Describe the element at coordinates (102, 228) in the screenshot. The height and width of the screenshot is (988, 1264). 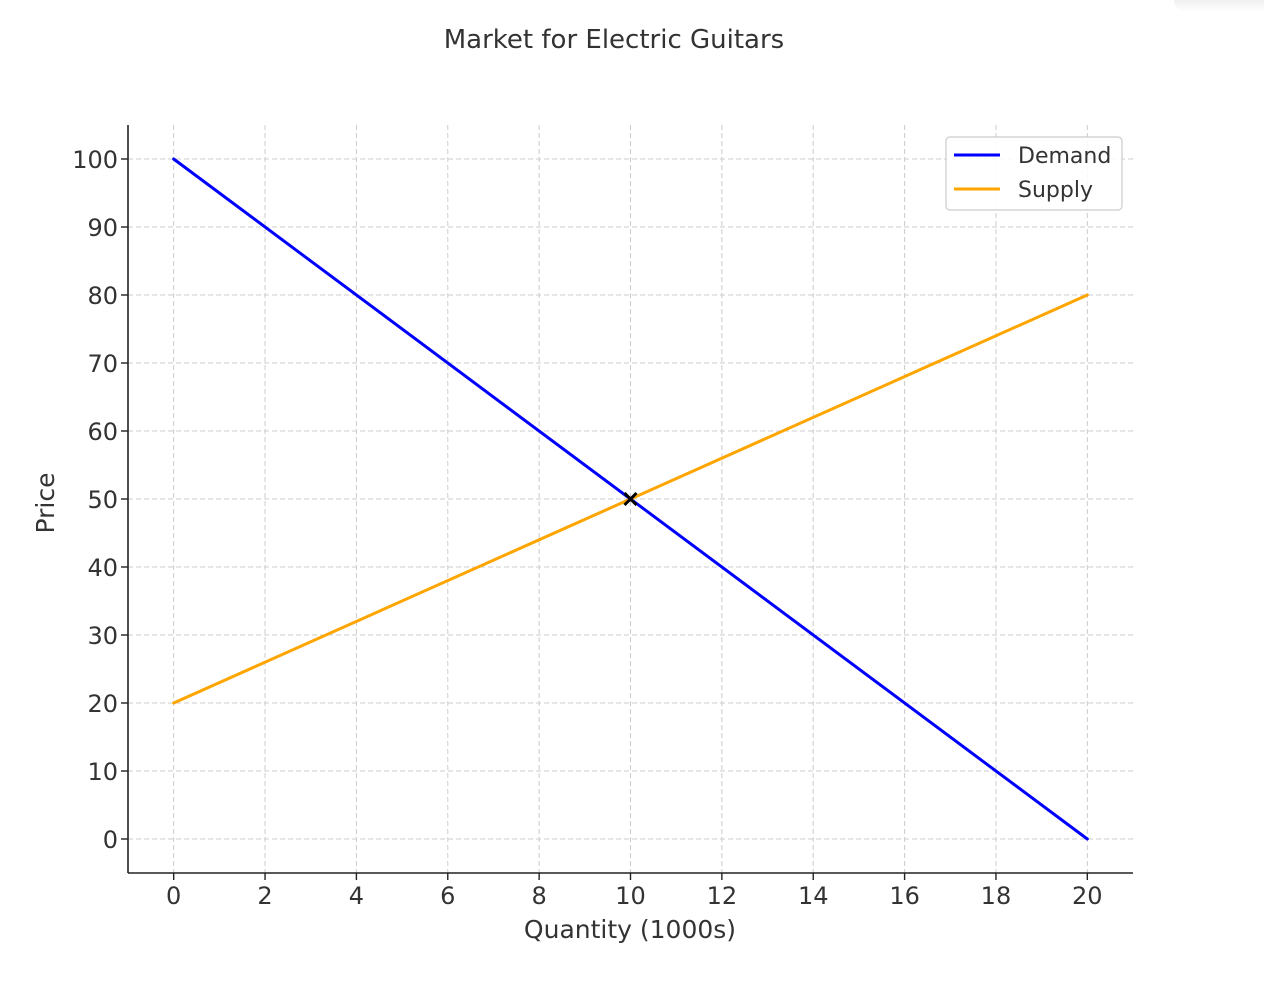
I see `y-tick-label: 90` at that location.